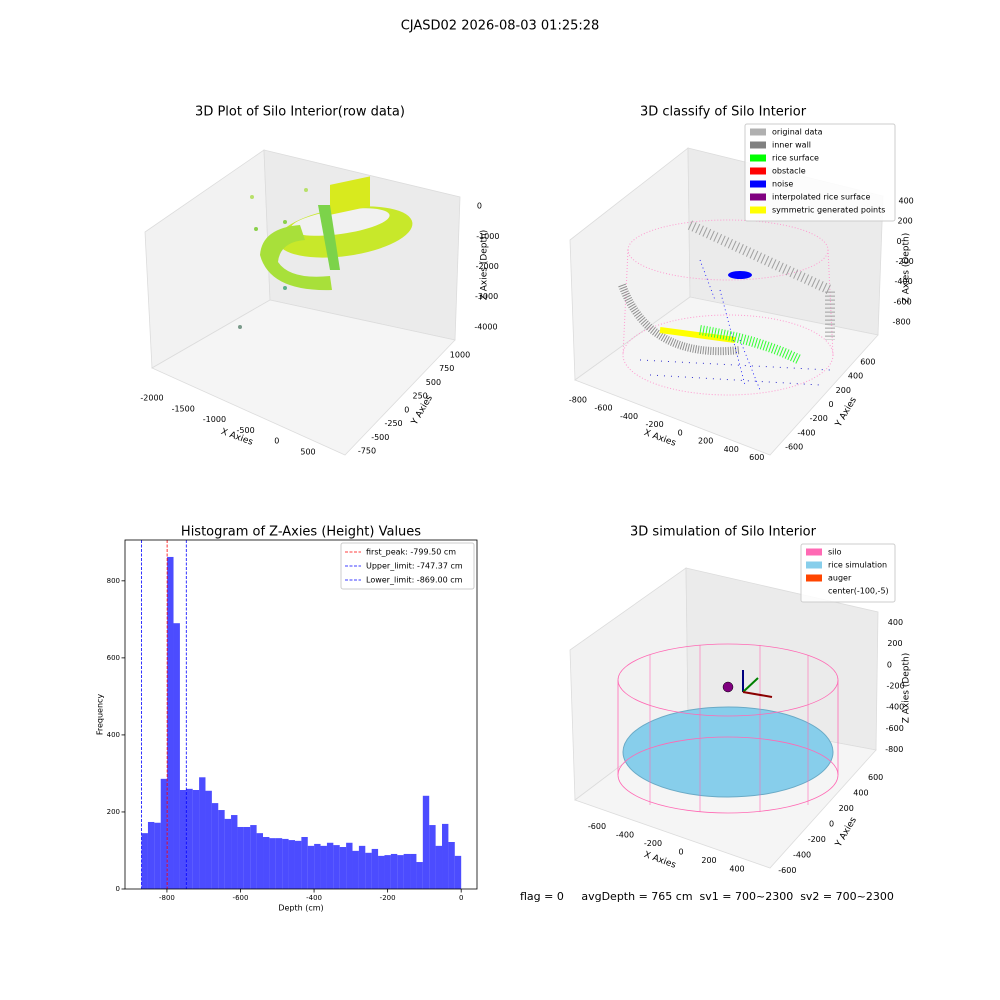 The width and height of the screenshot is (1000, 1000). I want to click on x-tick-label: -1000, so click(214, 419).